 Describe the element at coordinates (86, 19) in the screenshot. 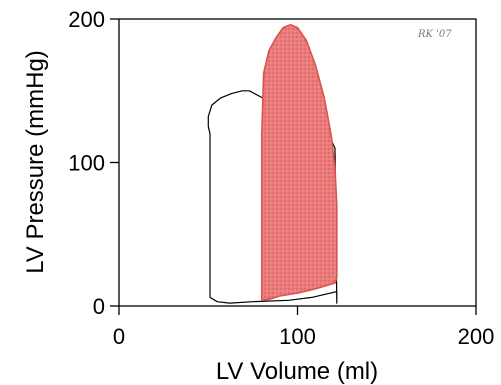

I see `y-tick-label-2: 200` at that location.